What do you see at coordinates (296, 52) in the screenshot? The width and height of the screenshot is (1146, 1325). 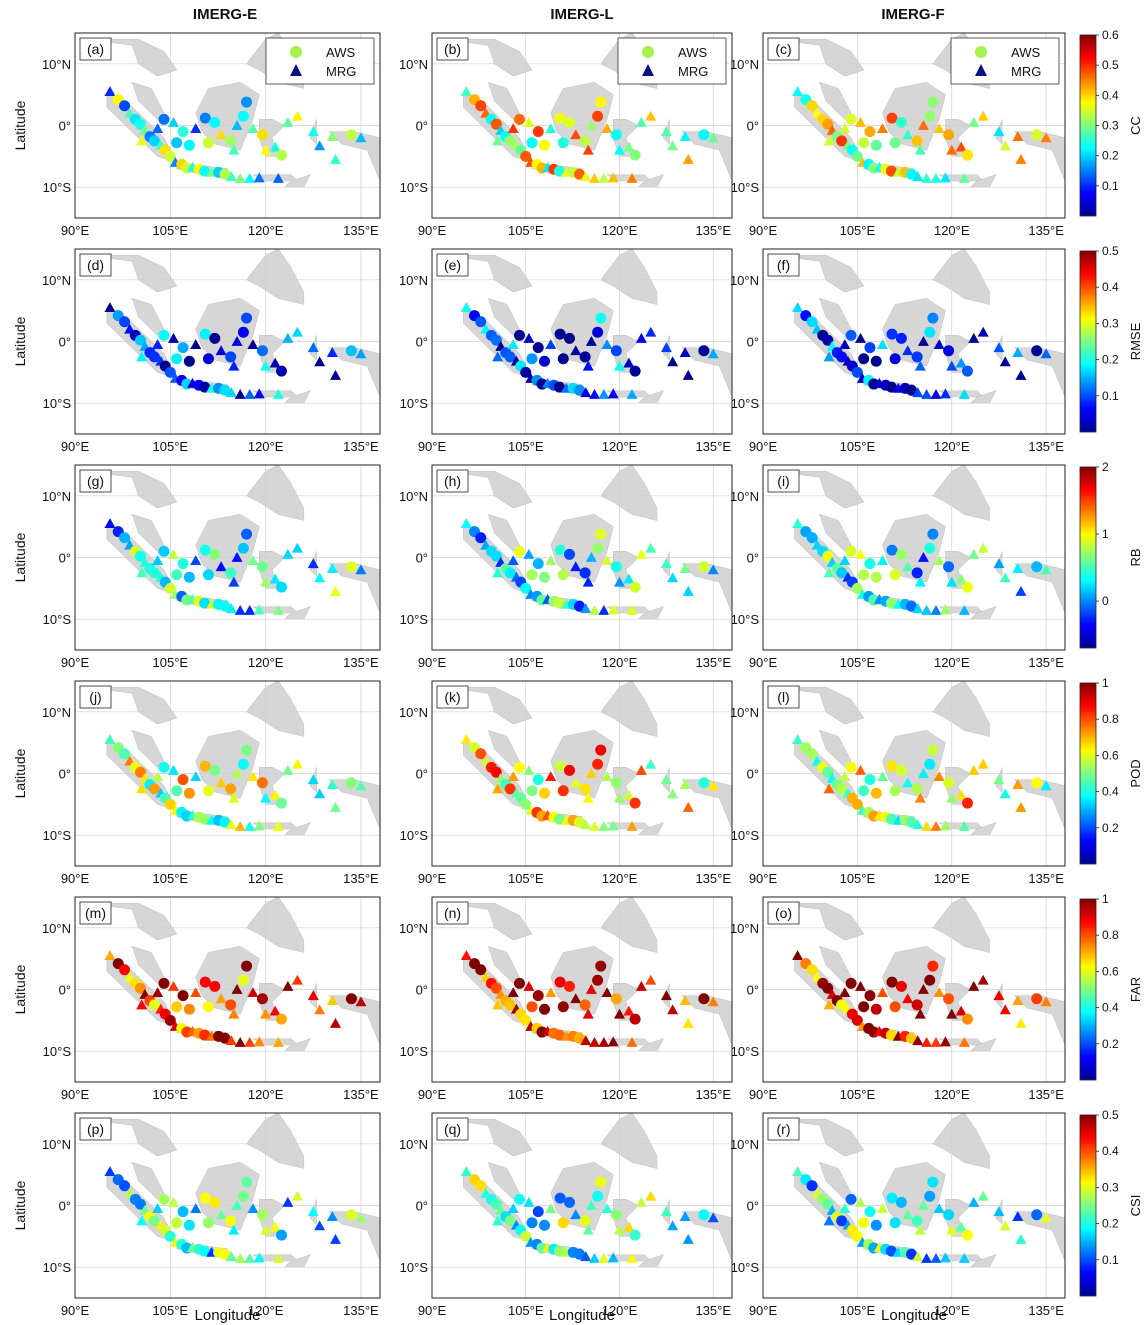 I see `legend-aws-marker` at bounding box center [296, 52].